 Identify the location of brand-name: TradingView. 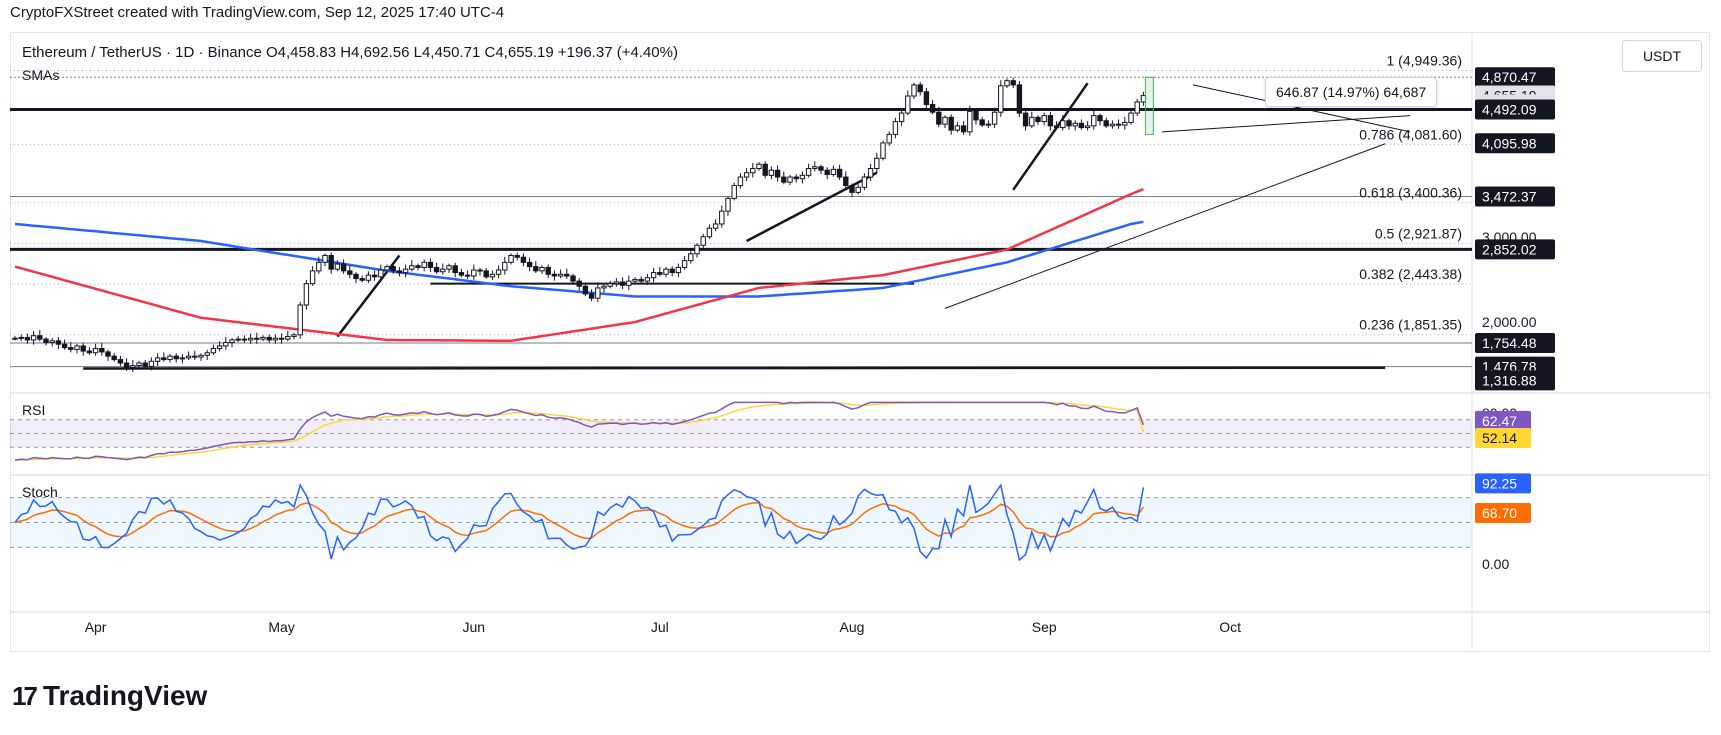
(125, 695).